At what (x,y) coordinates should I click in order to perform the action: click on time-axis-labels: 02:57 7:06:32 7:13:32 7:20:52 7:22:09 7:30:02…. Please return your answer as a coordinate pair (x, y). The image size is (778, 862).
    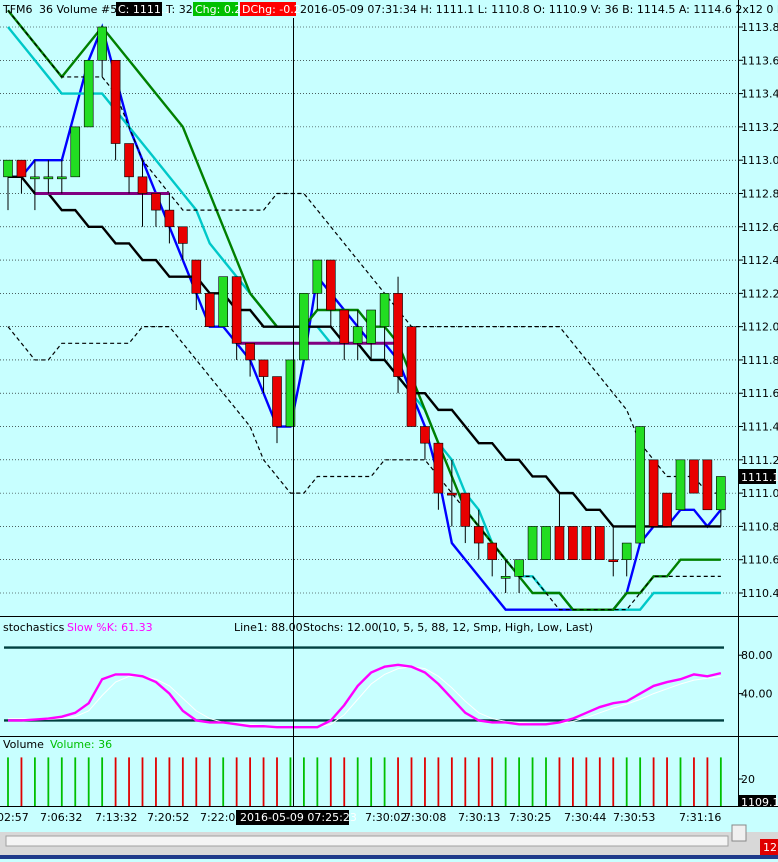
    Looking at the image, I should click on (360, 817).